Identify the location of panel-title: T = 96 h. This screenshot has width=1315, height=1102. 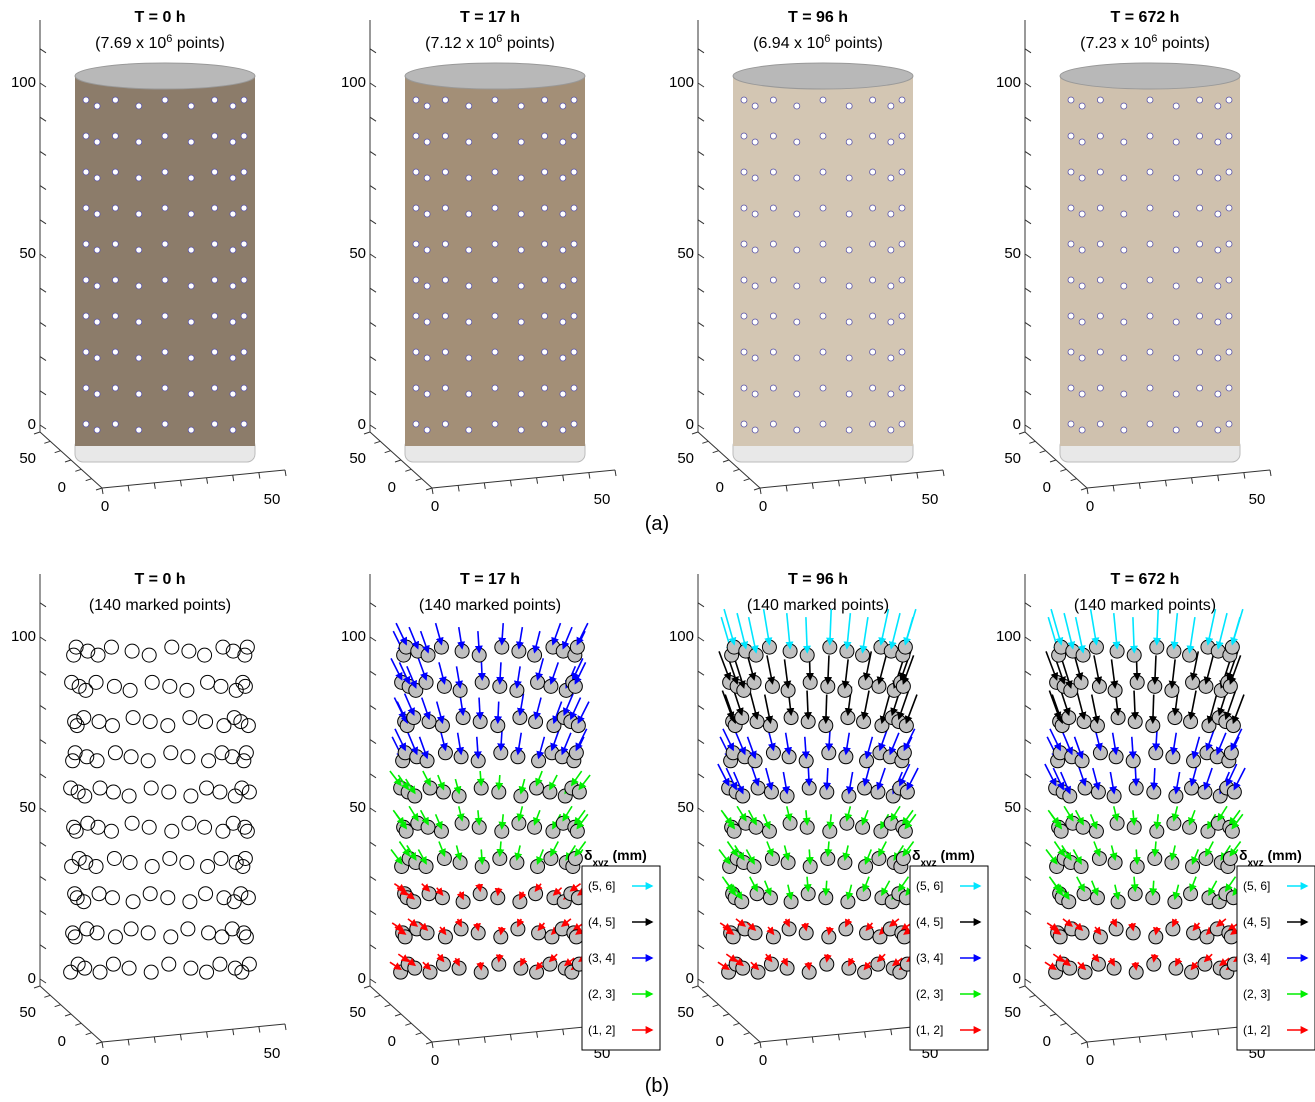
(818, 17).